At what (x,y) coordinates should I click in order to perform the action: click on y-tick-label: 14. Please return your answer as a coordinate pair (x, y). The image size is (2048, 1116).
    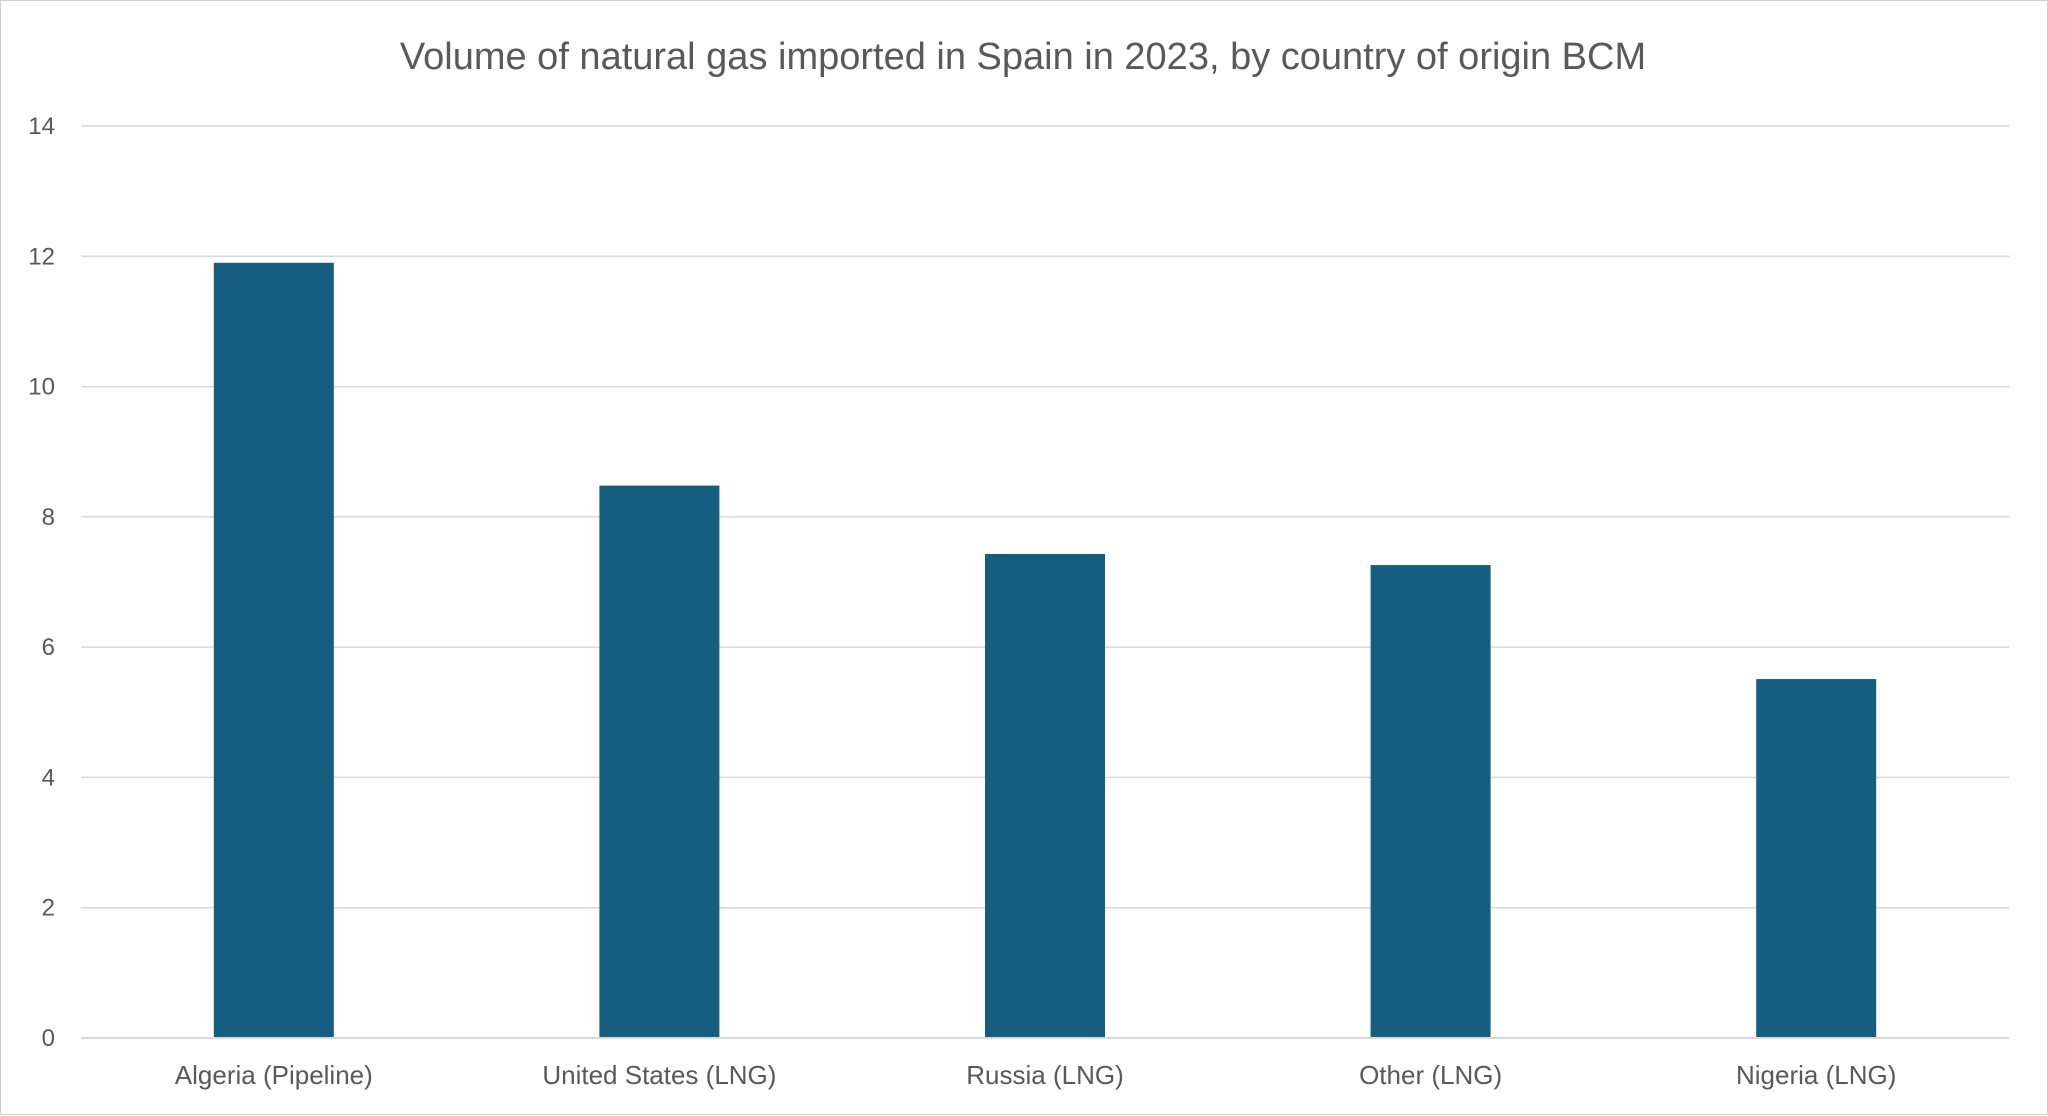
    Looking at the image, I should click on (41, 126).